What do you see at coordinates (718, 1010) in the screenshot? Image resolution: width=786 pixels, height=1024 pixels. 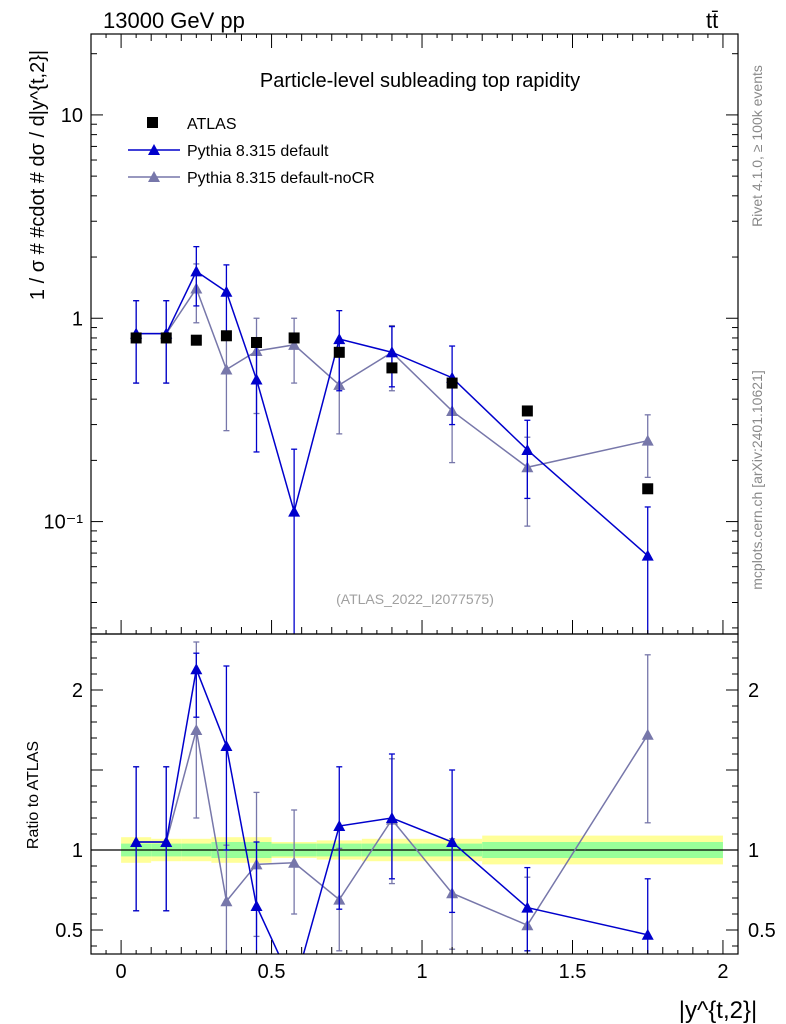 I see `x-axis-label: |y^{t,2}|` at bounding box center [718, 1010].